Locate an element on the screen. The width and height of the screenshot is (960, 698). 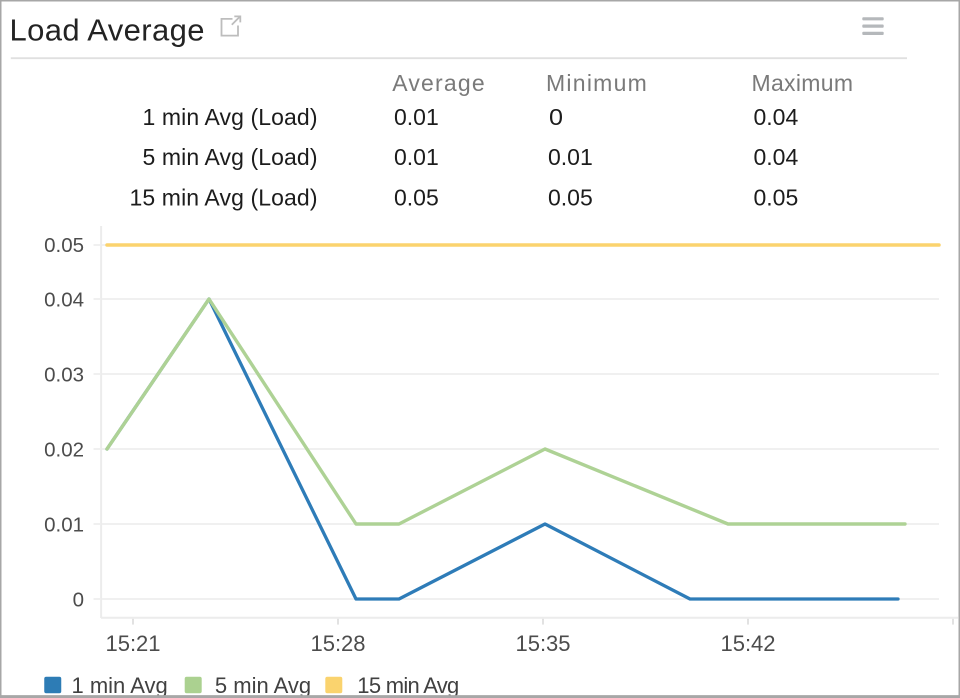
svg-text: 1 min Avg (Load) is located at coordinates (230, 117).